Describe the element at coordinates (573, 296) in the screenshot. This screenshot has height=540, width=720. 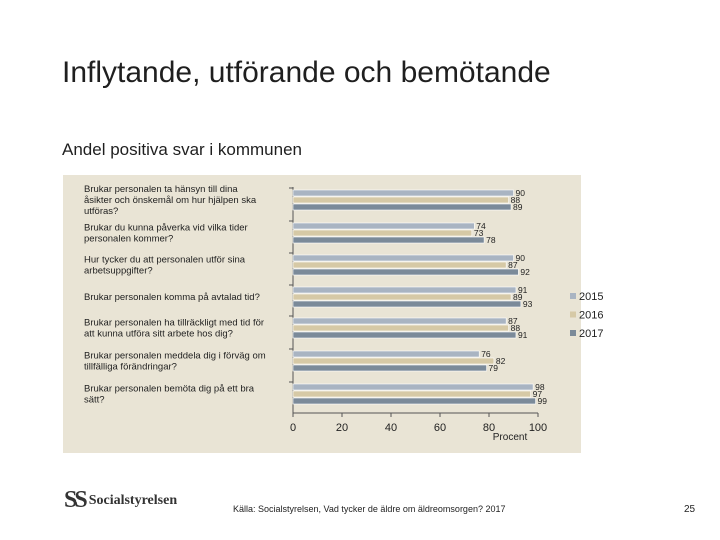
I see `legend-swatch-2015` at that location.